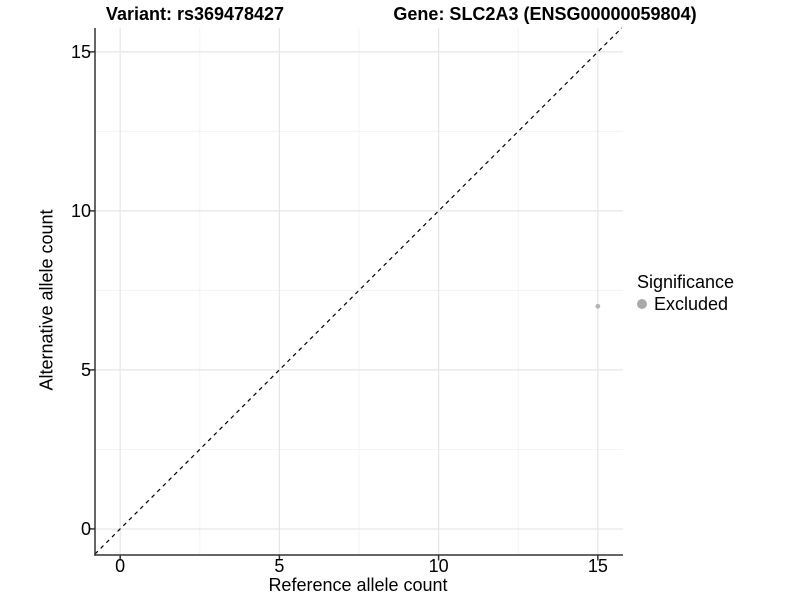 Image resolution: width=800 pixels, height=600 pixels. I want to click on plot-title-variant: Variant: rs369478427, so click(195, 14).